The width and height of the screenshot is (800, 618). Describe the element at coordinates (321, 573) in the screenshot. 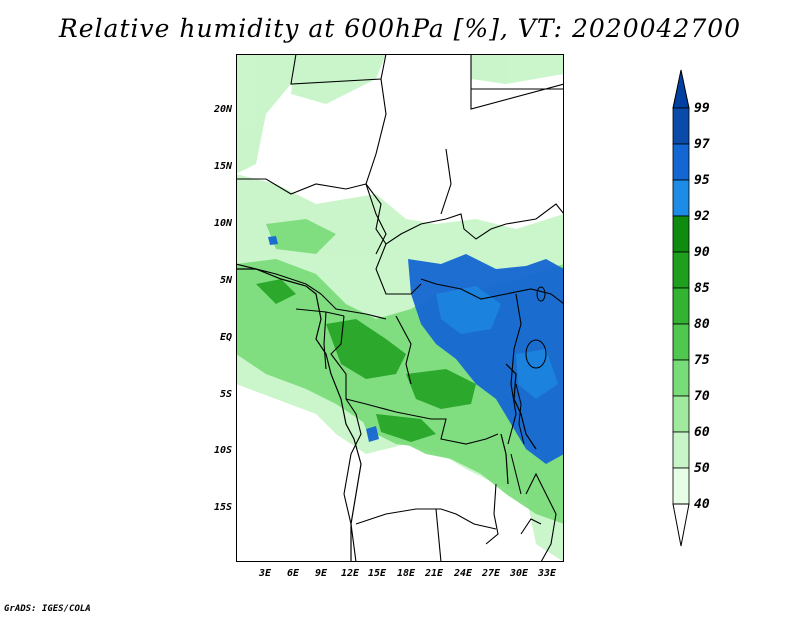

I see `lon-label-9e: 9E` at that location.